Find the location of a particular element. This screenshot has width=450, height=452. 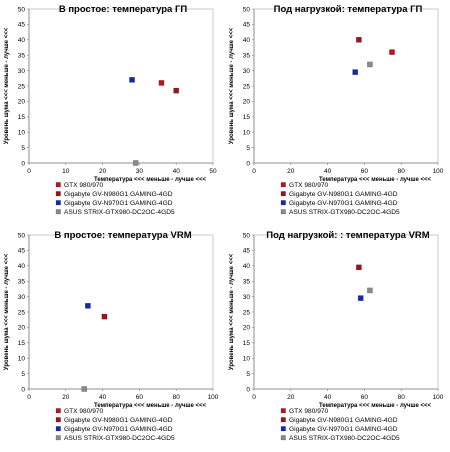

chart-title: Под нагрузкой: : температура VRM is located at coordinates (348, 235).